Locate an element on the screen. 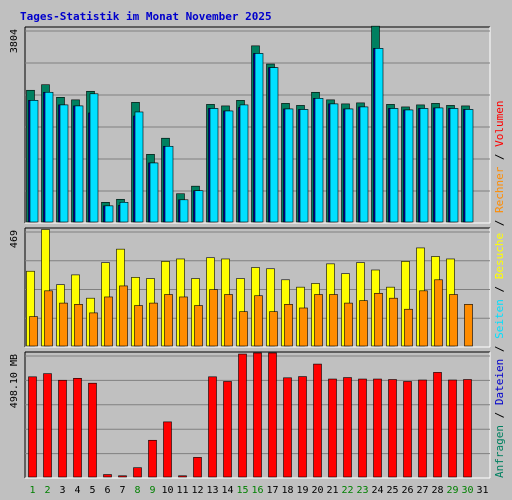 Image resolution: width=512 pixels, height=500 pixels. chart-title: Tages-Statistik im Monat November 2025 is located at coordinates (146, 16).